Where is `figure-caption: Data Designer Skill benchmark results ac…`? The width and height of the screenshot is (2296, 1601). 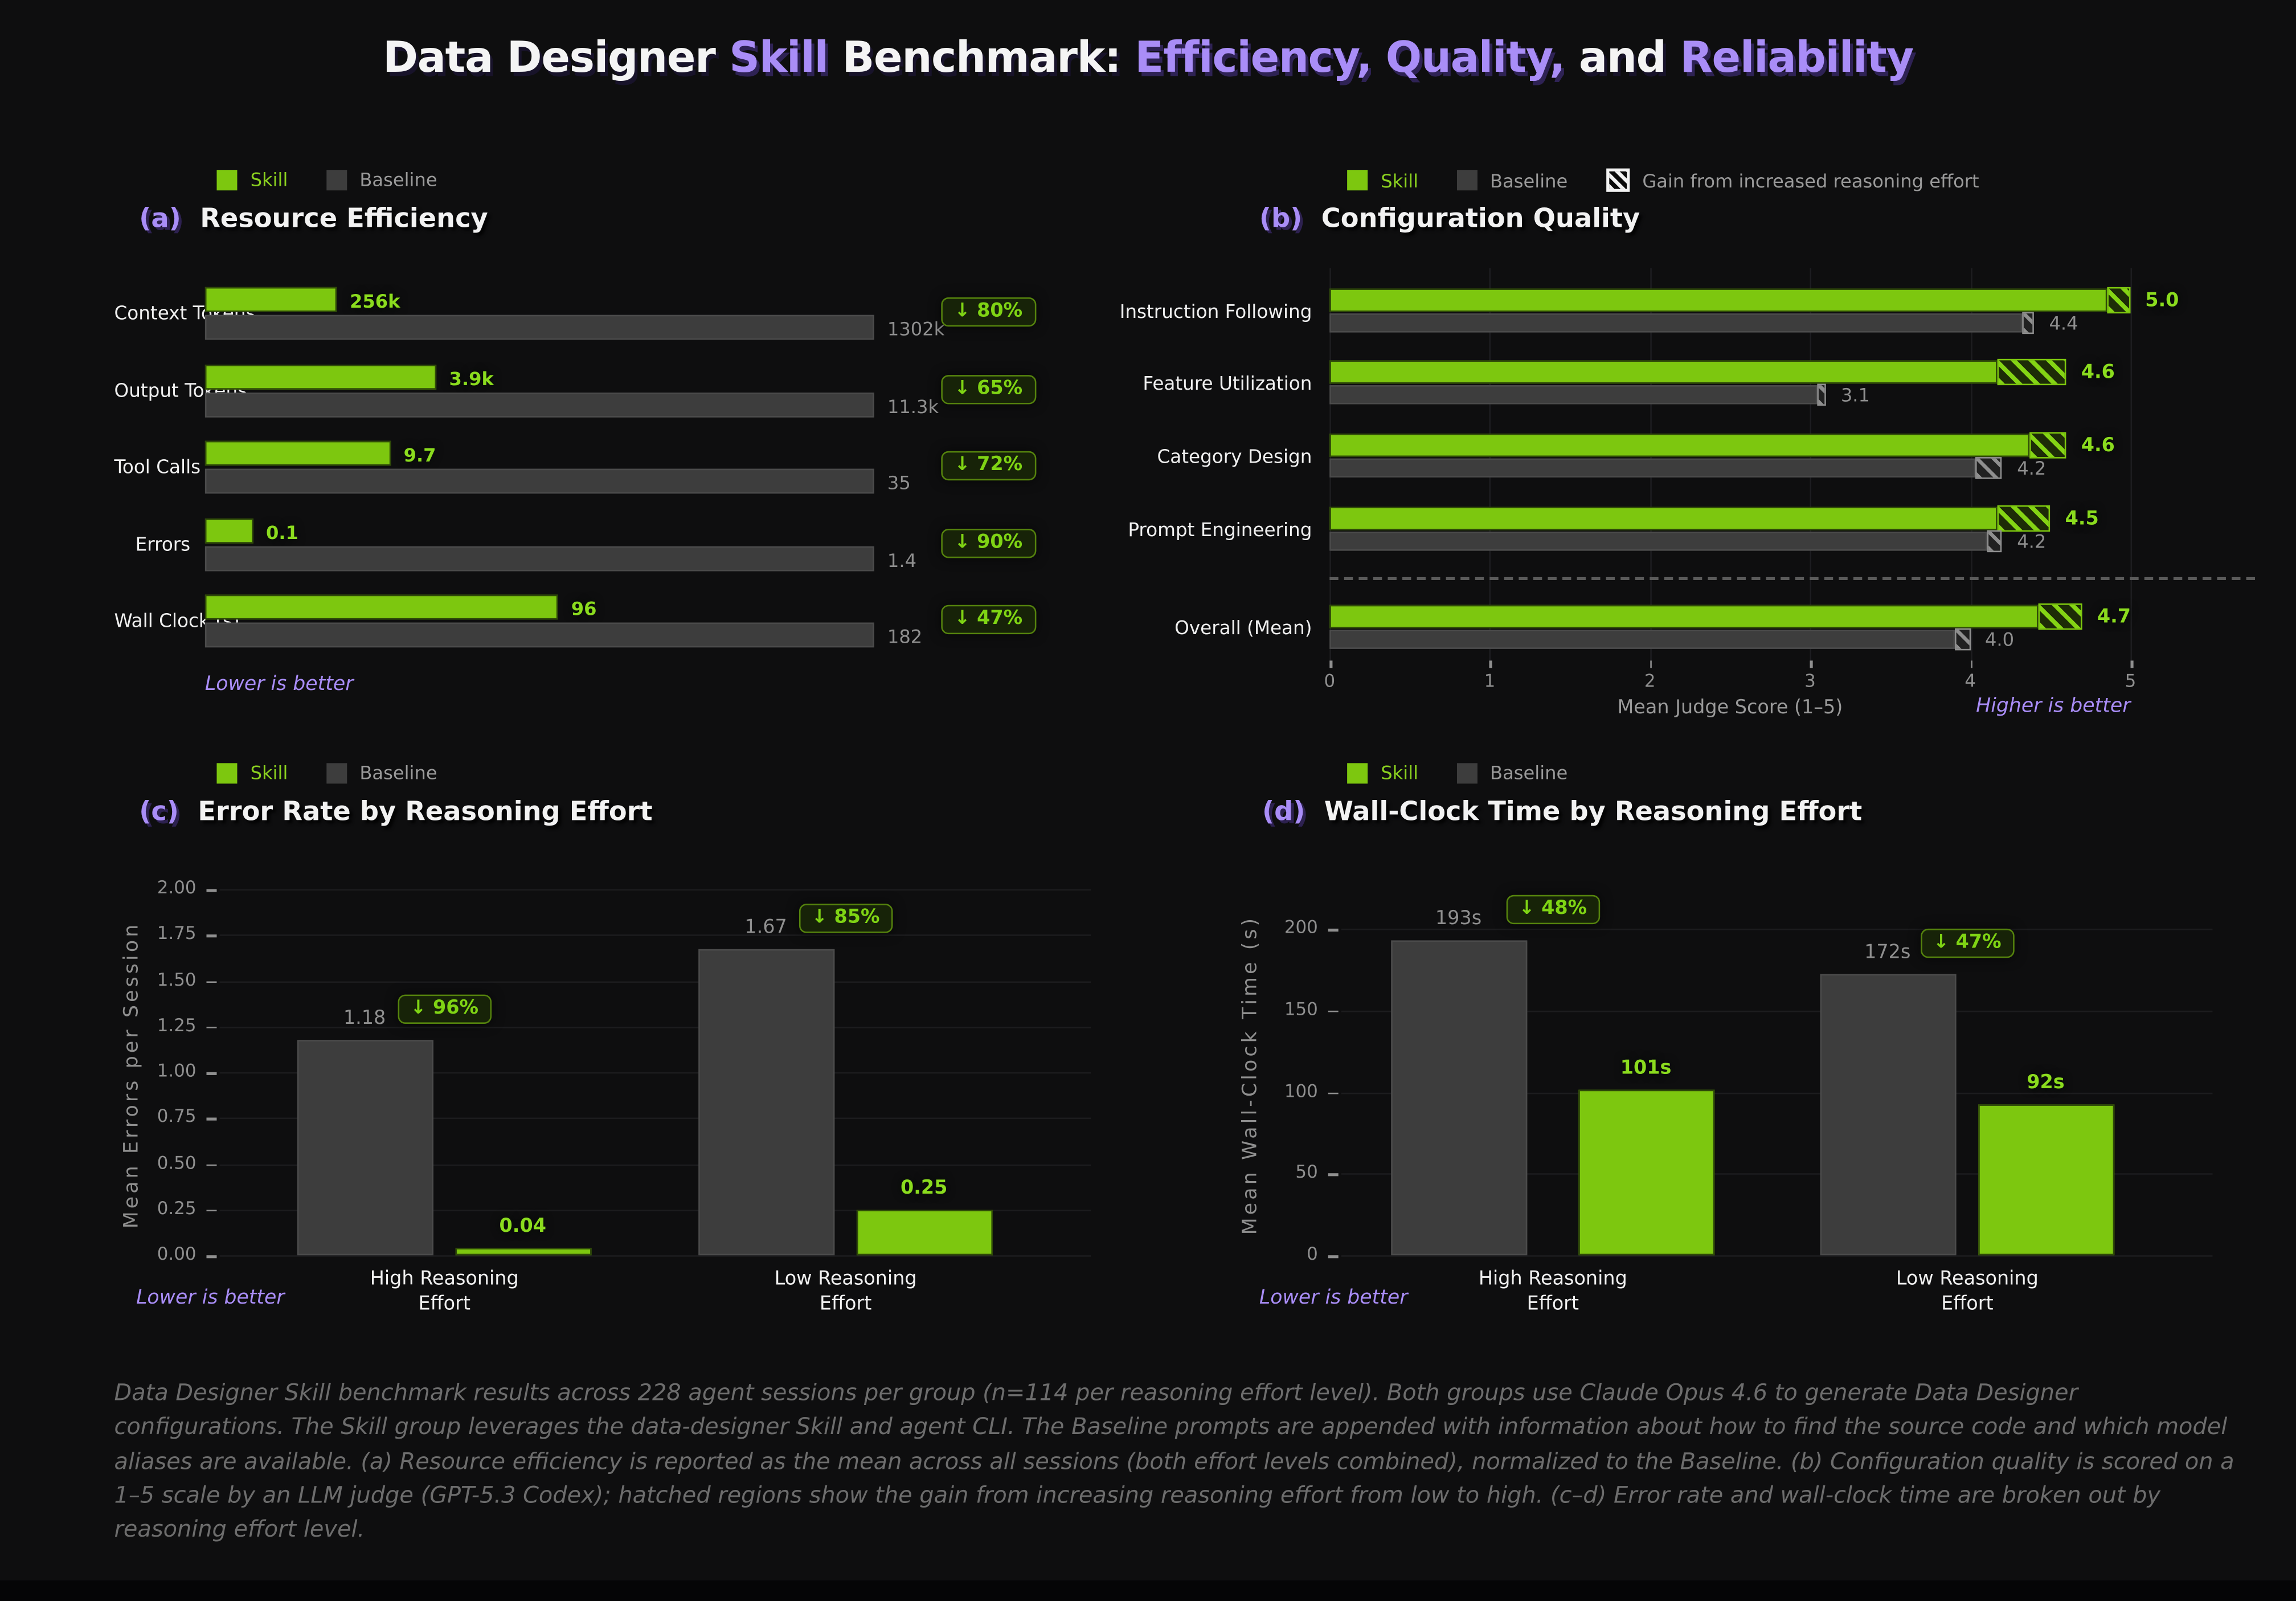
figure-caption: Data Designer Skill benchmark results ac… is located at coordinates (1174, 1461).